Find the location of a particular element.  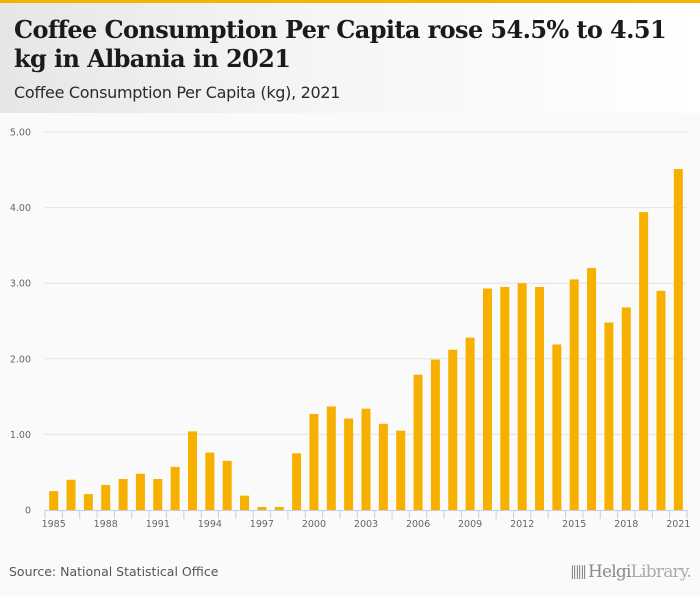

bar-1996 is located at coordinates (245, 502).